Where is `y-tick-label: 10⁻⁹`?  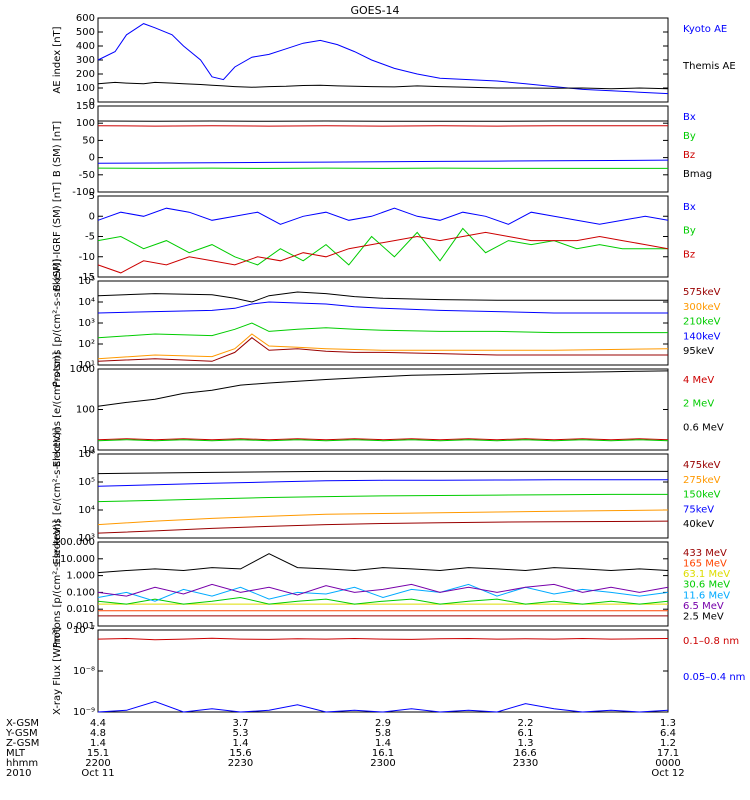
y-tick-label: 10⁻⁹ is located at coordinates (84, 712).